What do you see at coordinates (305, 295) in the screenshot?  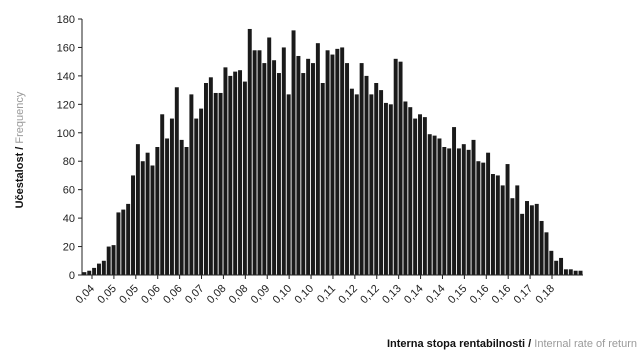 I see `x-tick-label: 0,10` at bounding box center [305, 295].